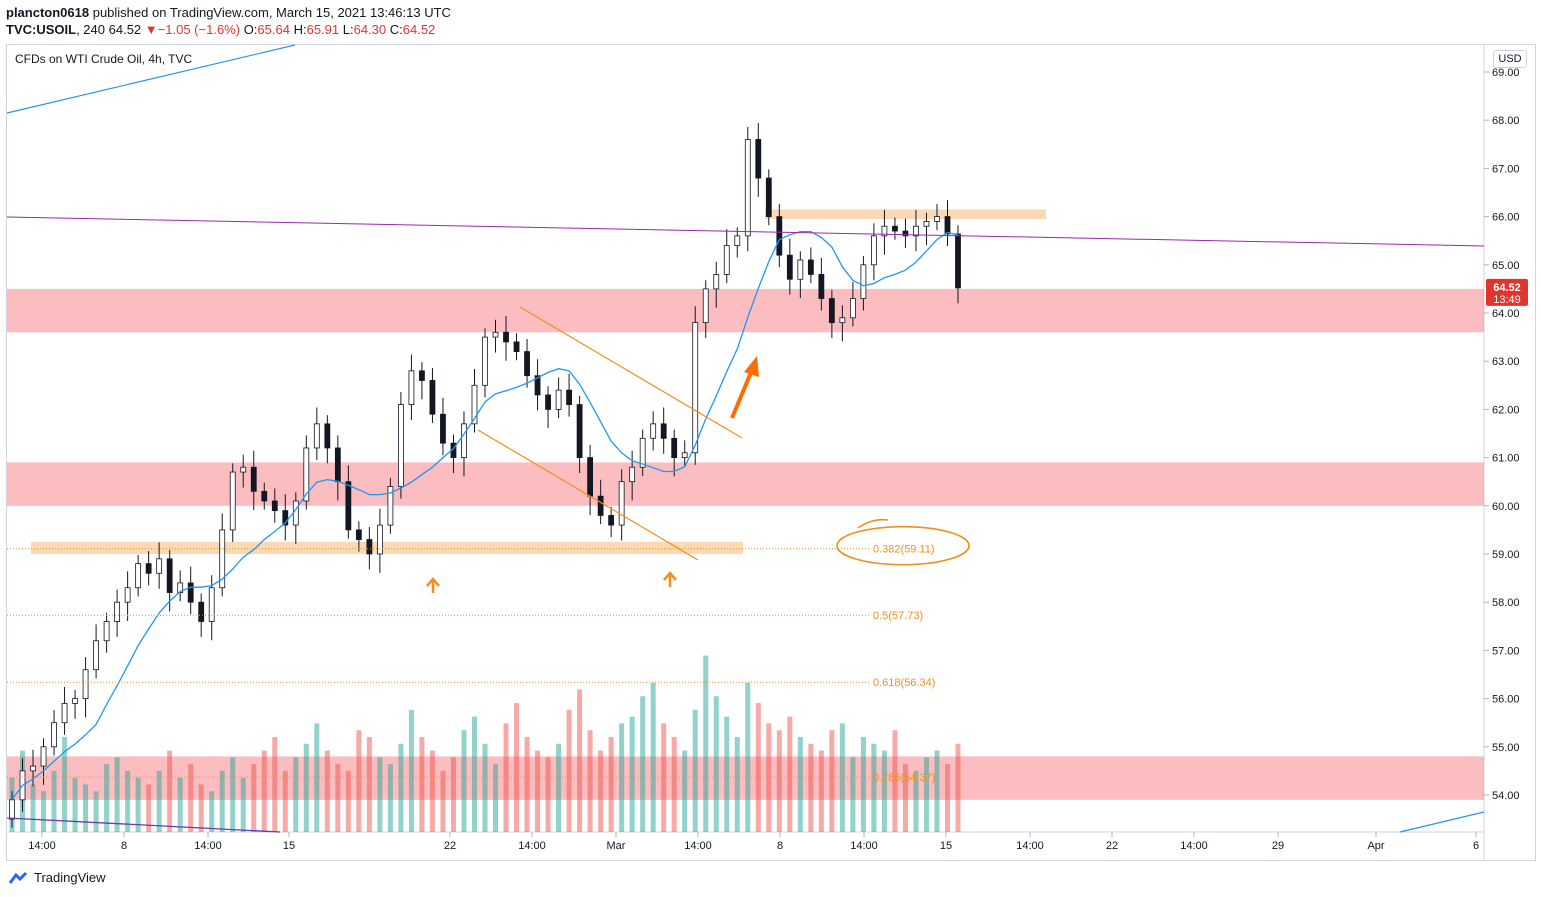  Describe the element at coordinates (41, 29) in the screenshot. I see `symbol: TVC:USOIL` at that location.